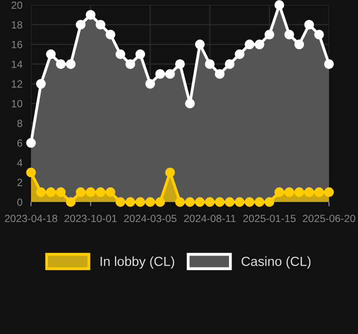  What do you see at coordinates (17, 5) in the screenshot?
I see `y-tick-label: 20` at bounding box center [17, 5].